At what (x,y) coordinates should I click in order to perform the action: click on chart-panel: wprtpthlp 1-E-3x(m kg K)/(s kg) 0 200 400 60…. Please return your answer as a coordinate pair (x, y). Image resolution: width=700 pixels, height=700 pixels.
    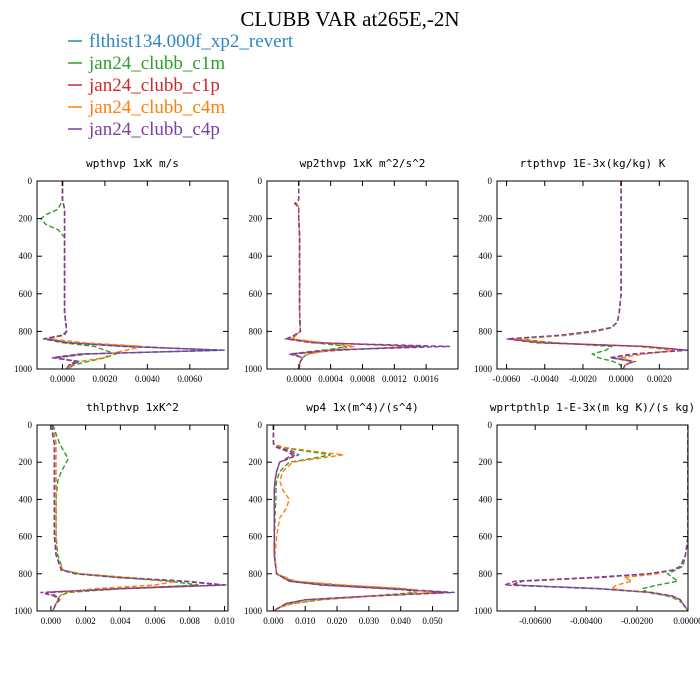
    Looking at the image, I should click on (587, 513).